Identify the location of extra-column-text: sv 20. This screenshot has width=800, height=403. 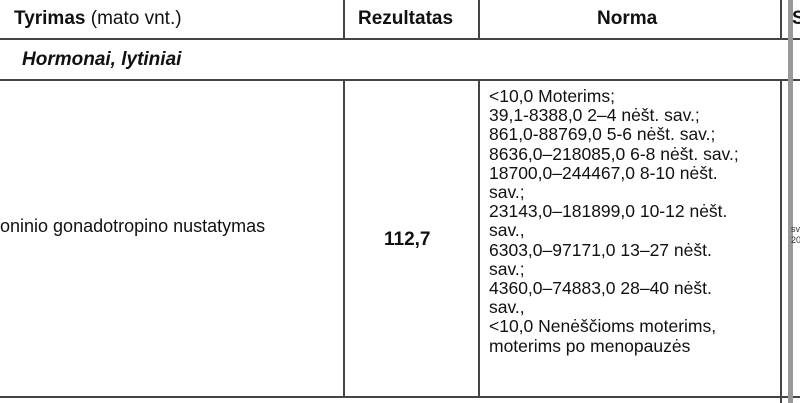
(795, 235).